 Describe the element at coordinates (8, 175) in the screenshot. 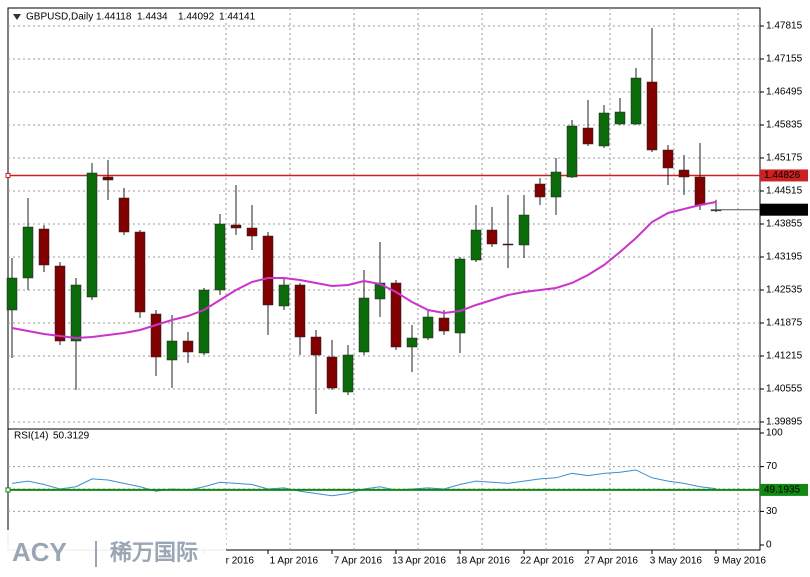

I see `level-handle` at that location.